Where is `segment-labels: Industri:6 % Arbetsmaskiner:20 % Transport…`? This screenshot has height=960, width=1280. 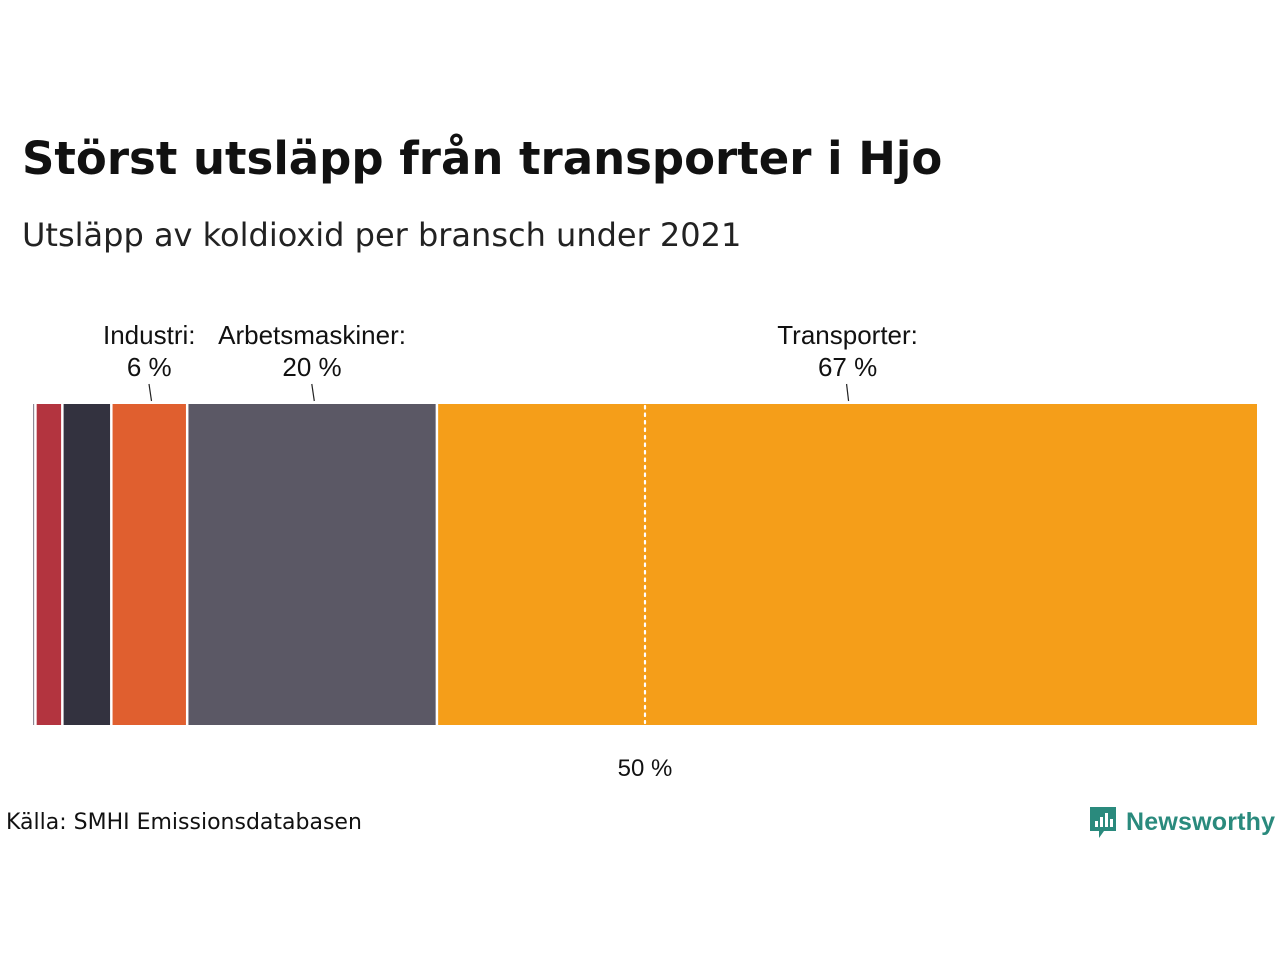
segment-labels: Industri:6 % Arbetsmaskiner:20 % Transport… is located at coordinates (510, 361).